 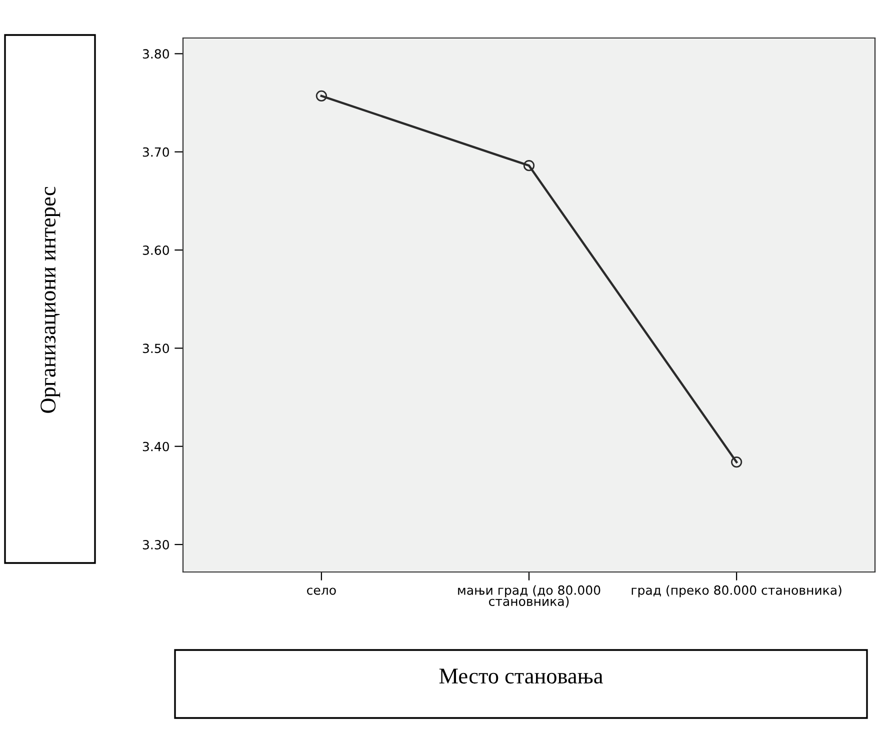 I want to click on y-axis-title: Организациони интерес, so click(x=50, y=299).